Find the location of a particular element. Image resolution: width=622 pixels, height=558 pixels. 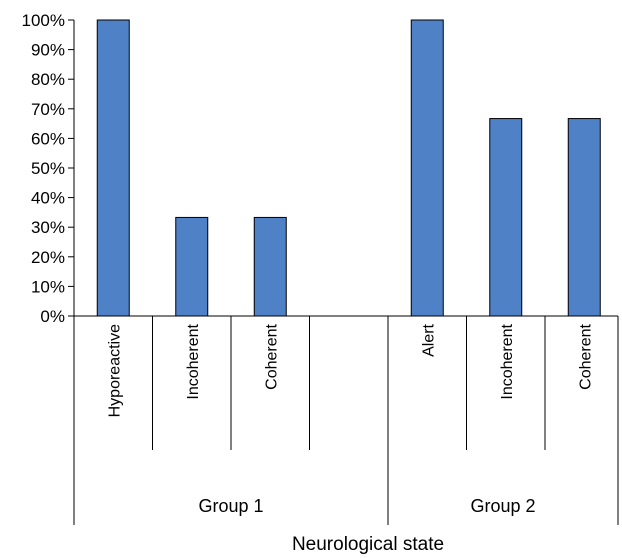

x-axis-title: Neurological state is located at coordinates (368, 544).